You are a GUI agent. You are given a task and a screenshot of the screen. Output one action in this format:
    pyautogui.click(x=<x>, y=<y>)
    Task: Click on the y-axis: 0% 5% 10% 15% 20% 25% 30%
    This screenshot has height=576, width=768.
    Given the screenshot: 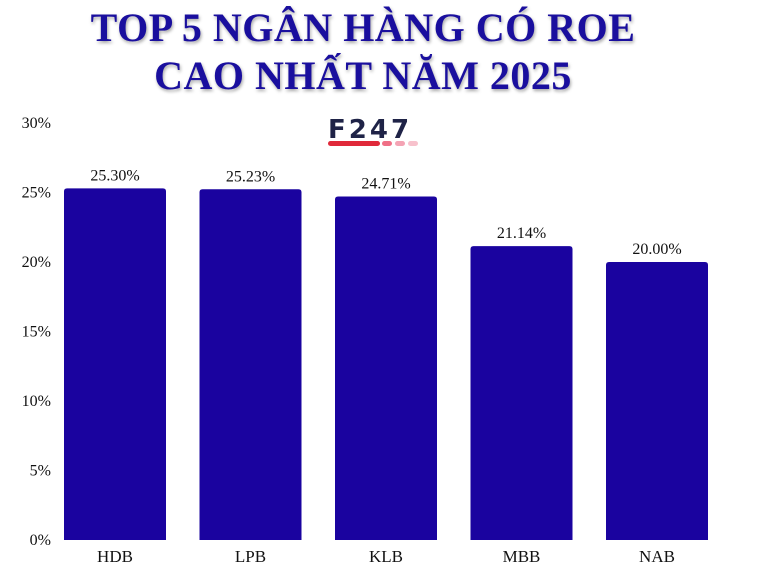 What is the action you would take?
    pyautogui.click(x=36, y=332)
    